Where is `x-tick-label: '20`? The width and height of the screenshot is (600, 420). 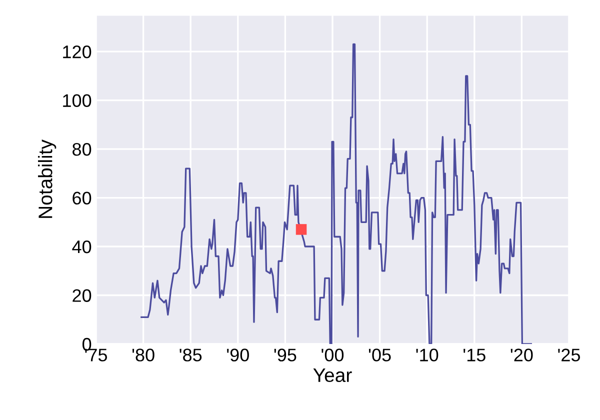 x-tick-label: '20 is located at coordinates (521, 355).